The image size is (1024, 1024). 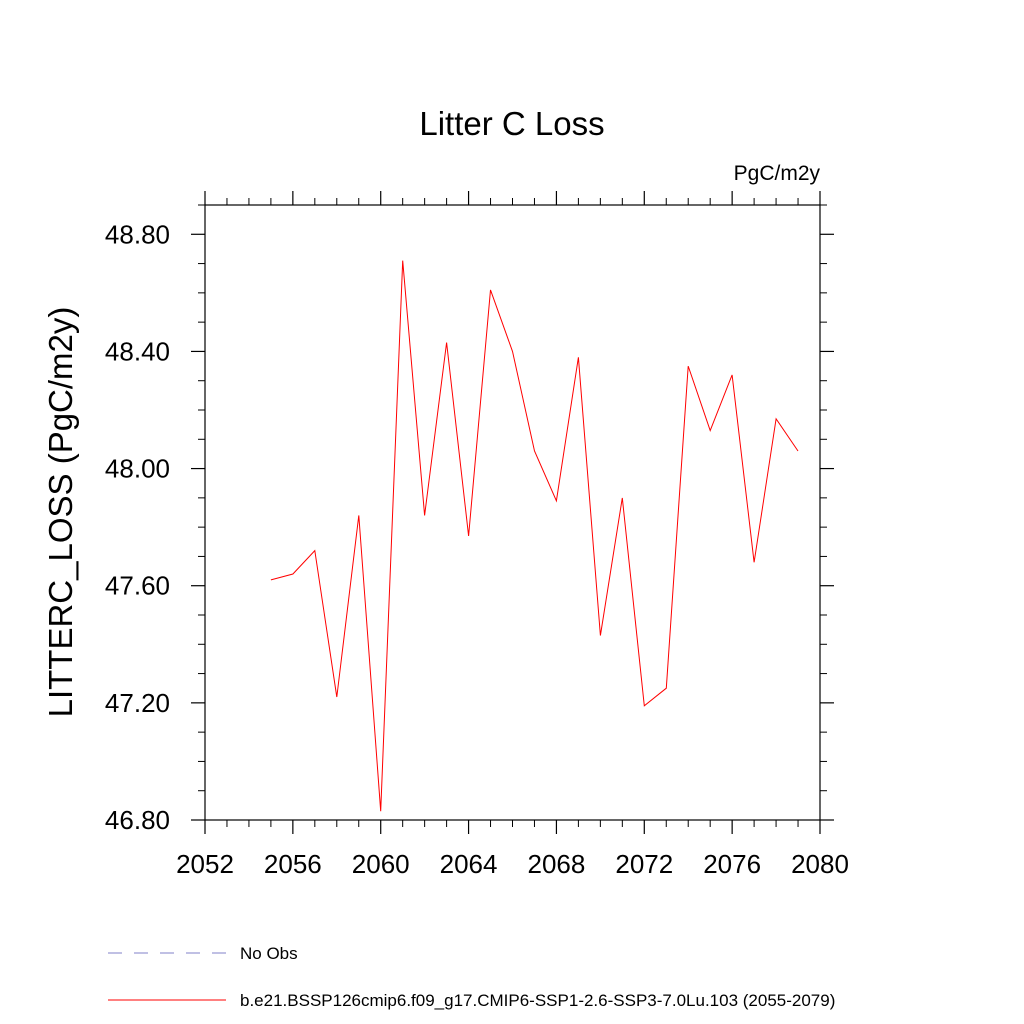 What do you see at coordinates (137, 586) in the screenshot?
I see `y-tick-label: 47.60` at bounding box center [137, 586].